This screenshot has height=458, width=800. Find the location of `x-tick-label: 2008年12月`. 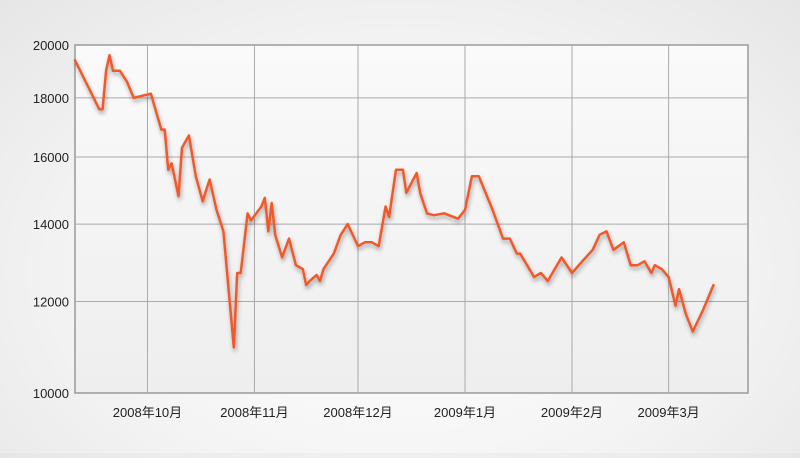

x-tick-label: 2008年12月 is located at coordinates (357, 412).